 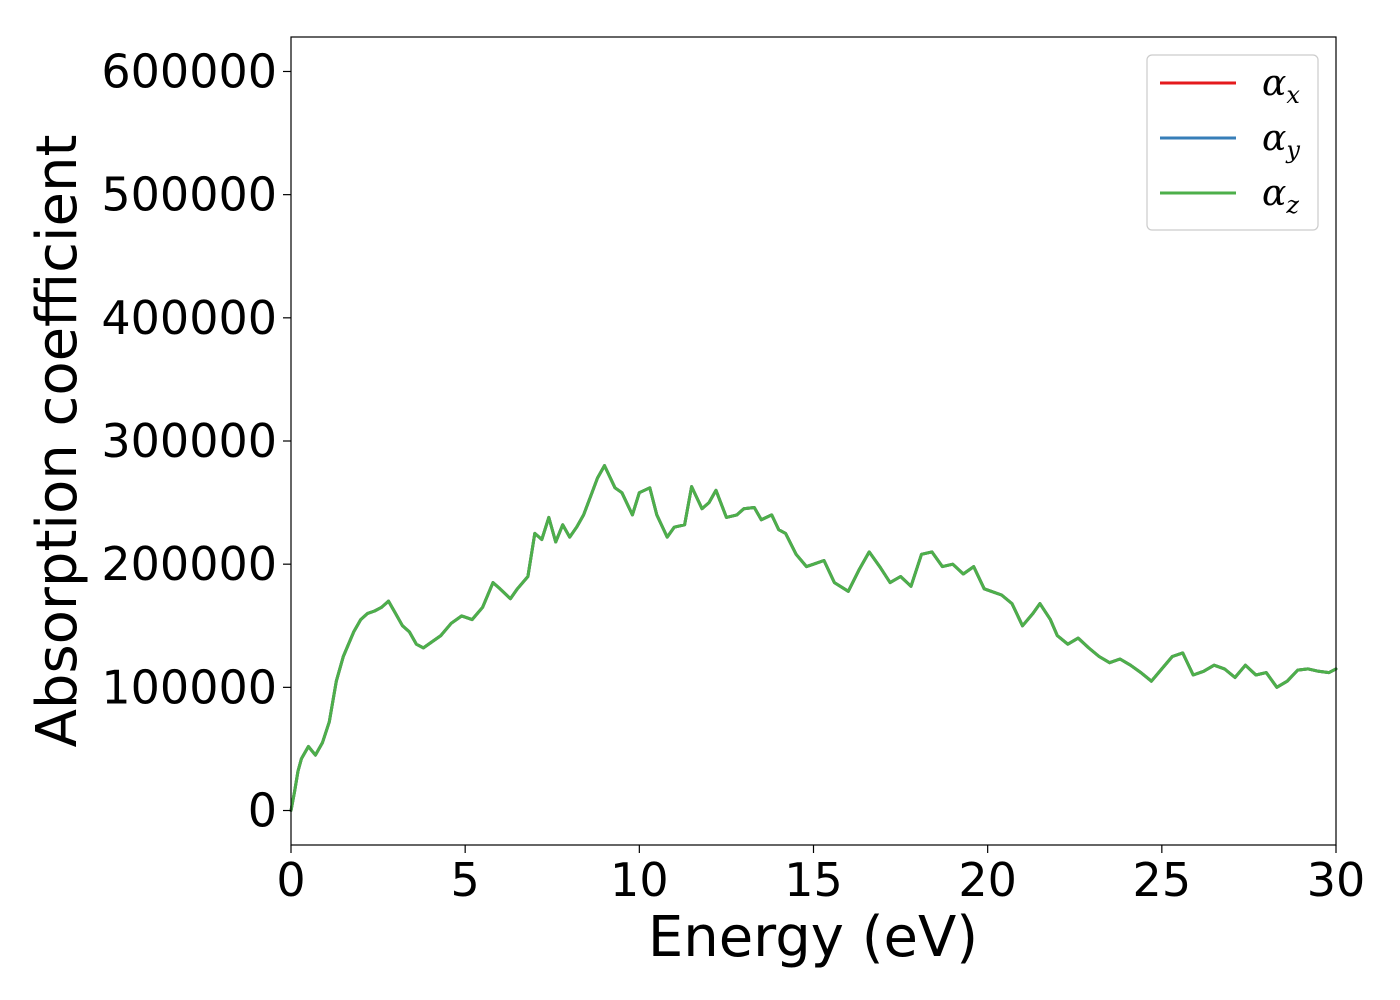 I want to click on y-axis-ticks: 0 100000 200000 300000 400000 500000 600000, so click(x=196, y=441).